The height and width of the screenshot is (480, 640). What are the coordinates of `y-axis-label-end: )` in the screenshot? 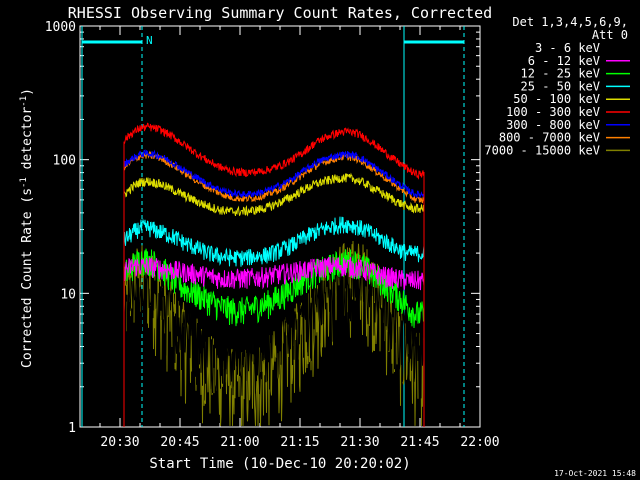 It's located at (27, 92).